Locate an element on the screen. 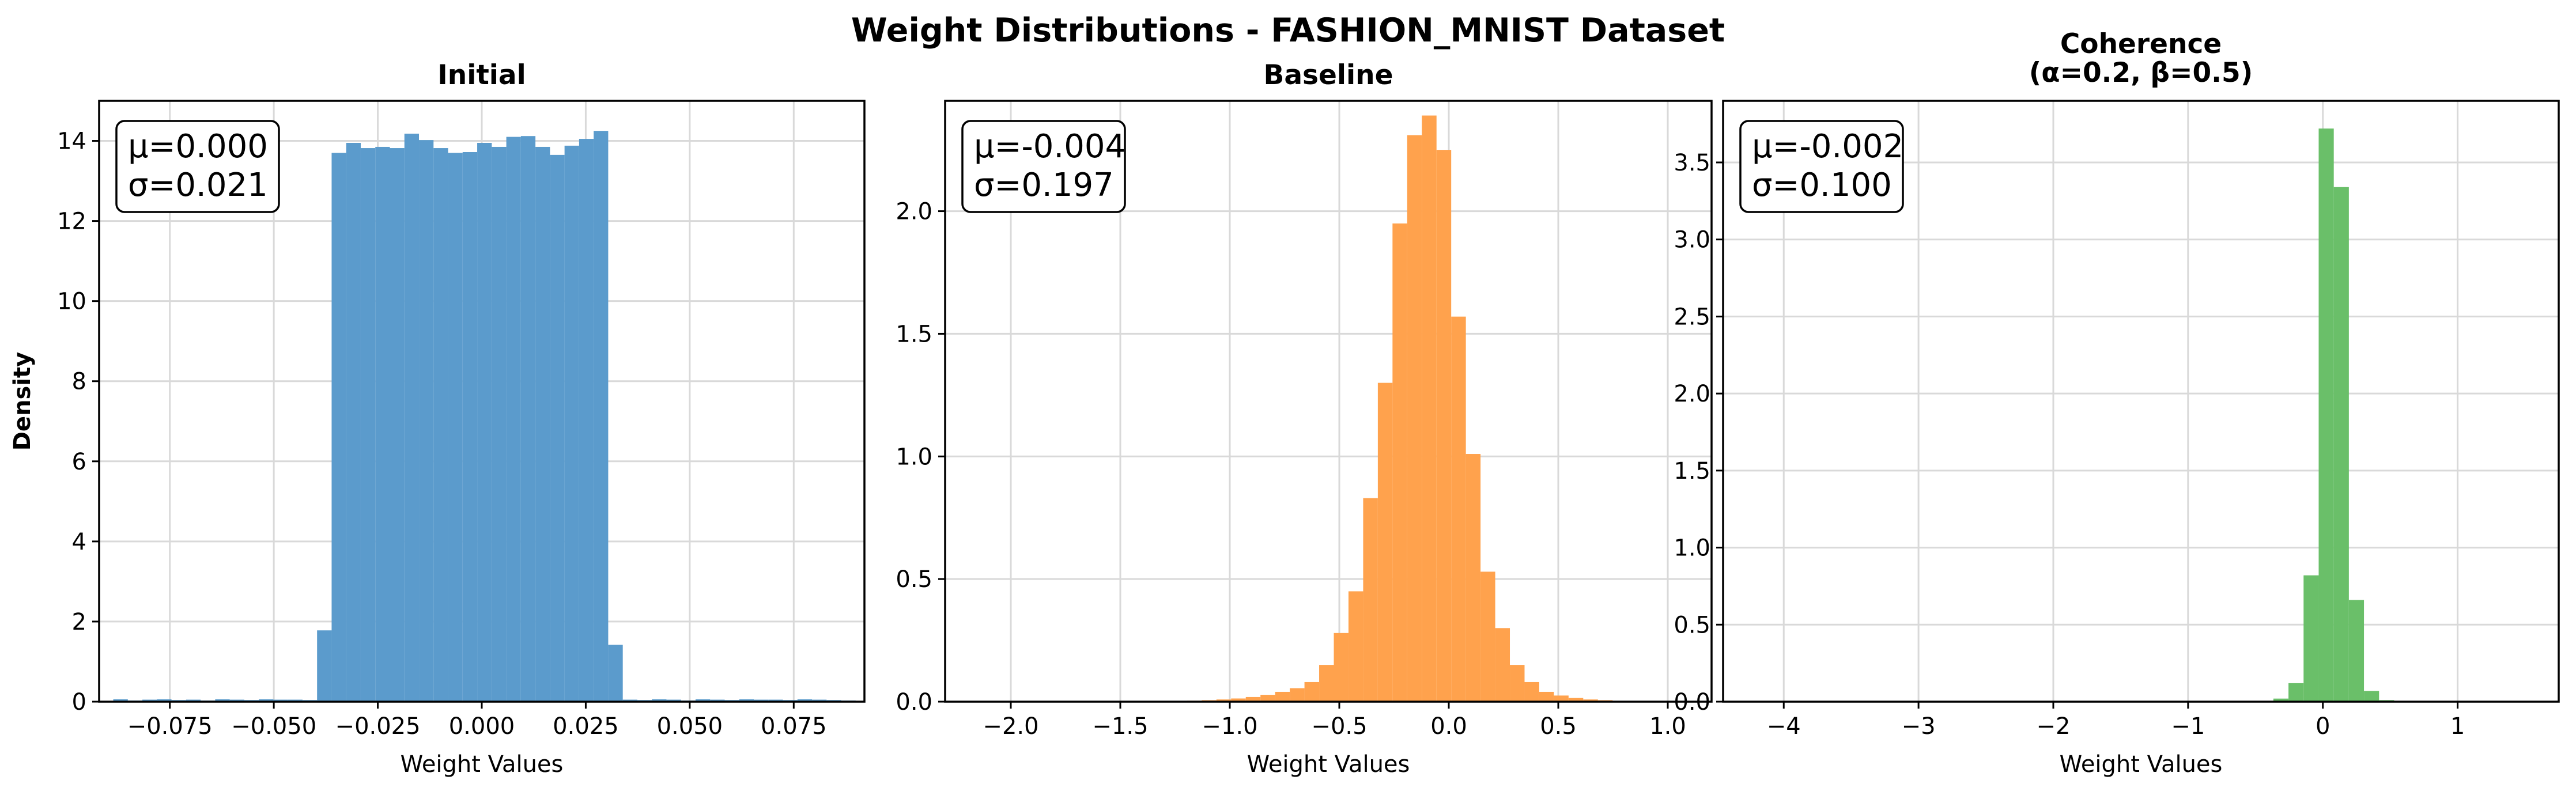  y-tick-label: 3.5 is located at coordinates (1692, 163).